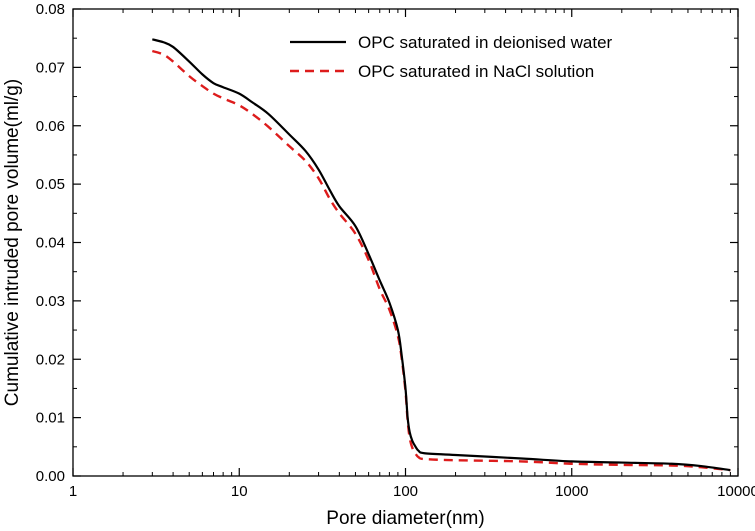  I want to click on y-tick-label: 0.00, so click(50, 476).